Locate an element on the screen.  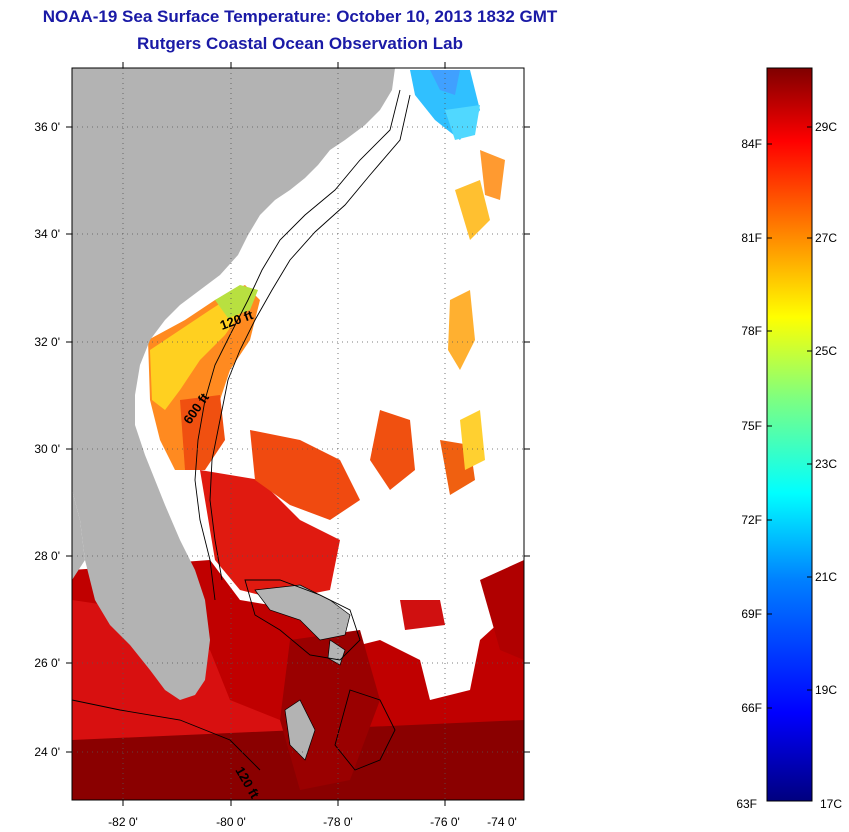
colorbar-f-label: 66F is located at coordinates (751, 708).